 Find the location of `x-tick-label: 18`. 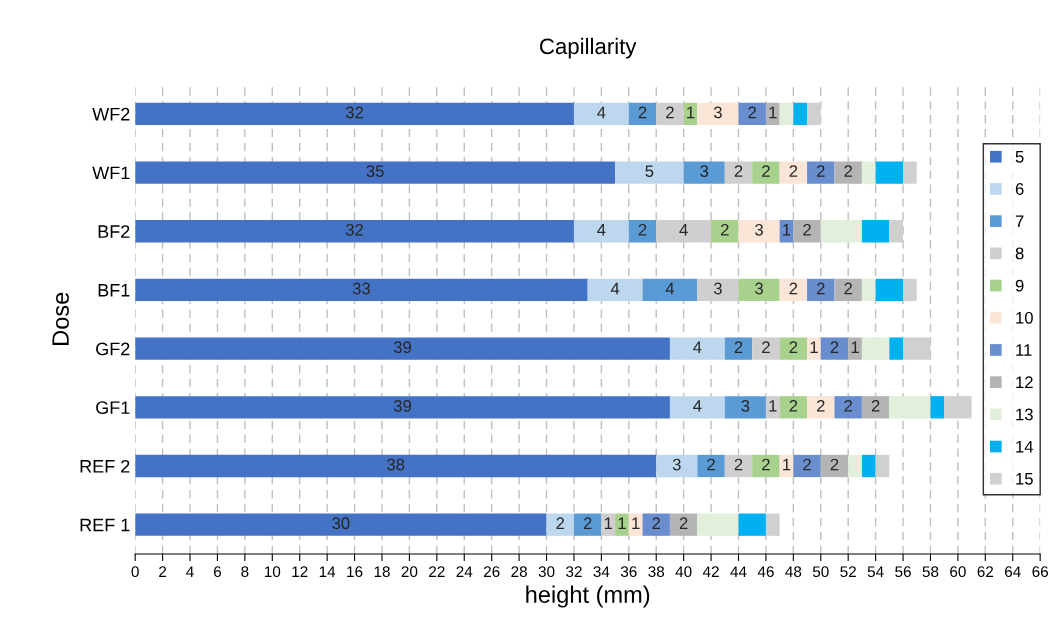

x-tick-label: 18 is located at coordinates (382, 572).